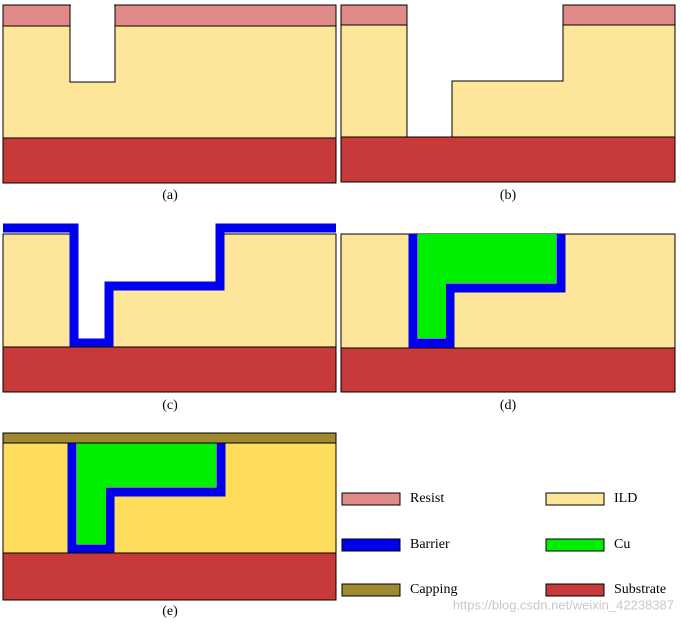 This screenshot has width=681, height=624. What do you see at coordinates (170, 195) in the screenshot?
I see `panel-label: (a)` at bounding box center [170, 195].